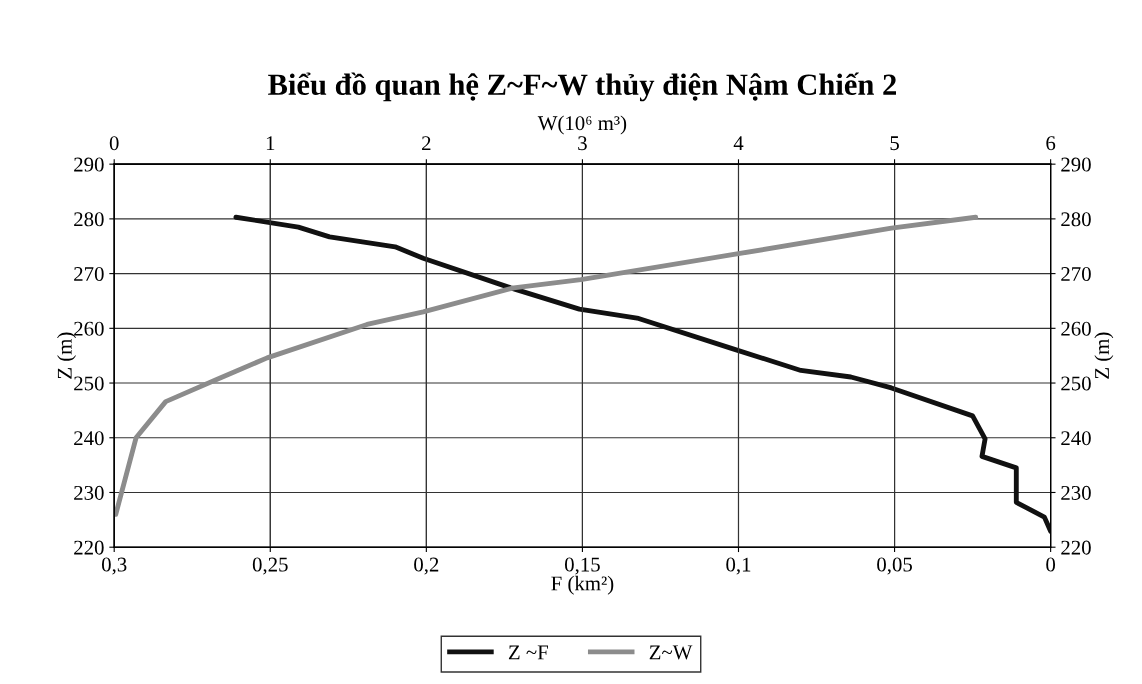 This screenshot has width=1142, height=684. I want to click on x2-tick-label: 3, so click(582, 143).